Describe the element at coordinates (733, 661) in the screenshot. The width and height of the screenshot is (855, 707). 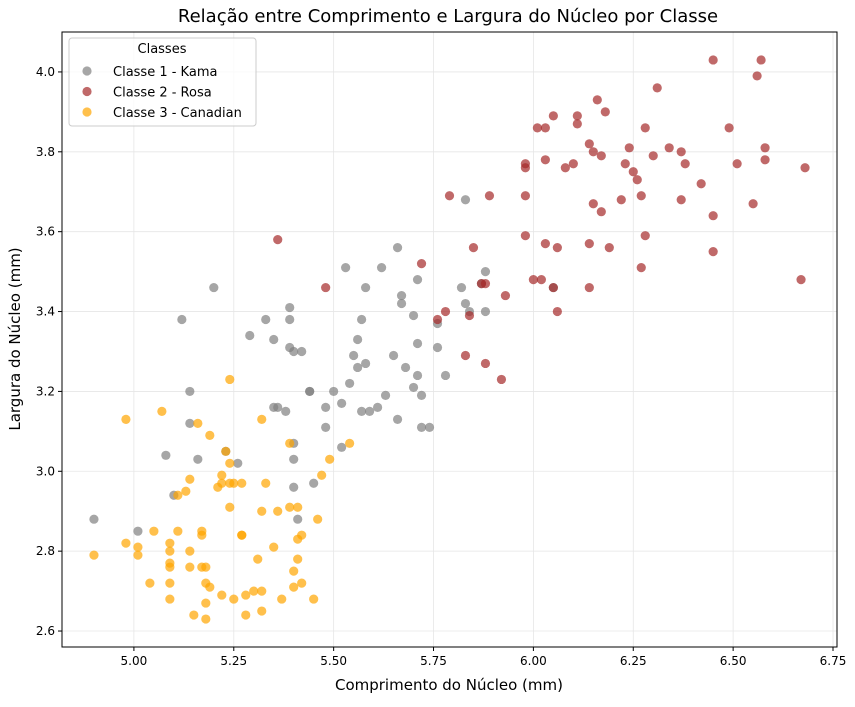
I see `x-tick-label: 6.50` at that location.